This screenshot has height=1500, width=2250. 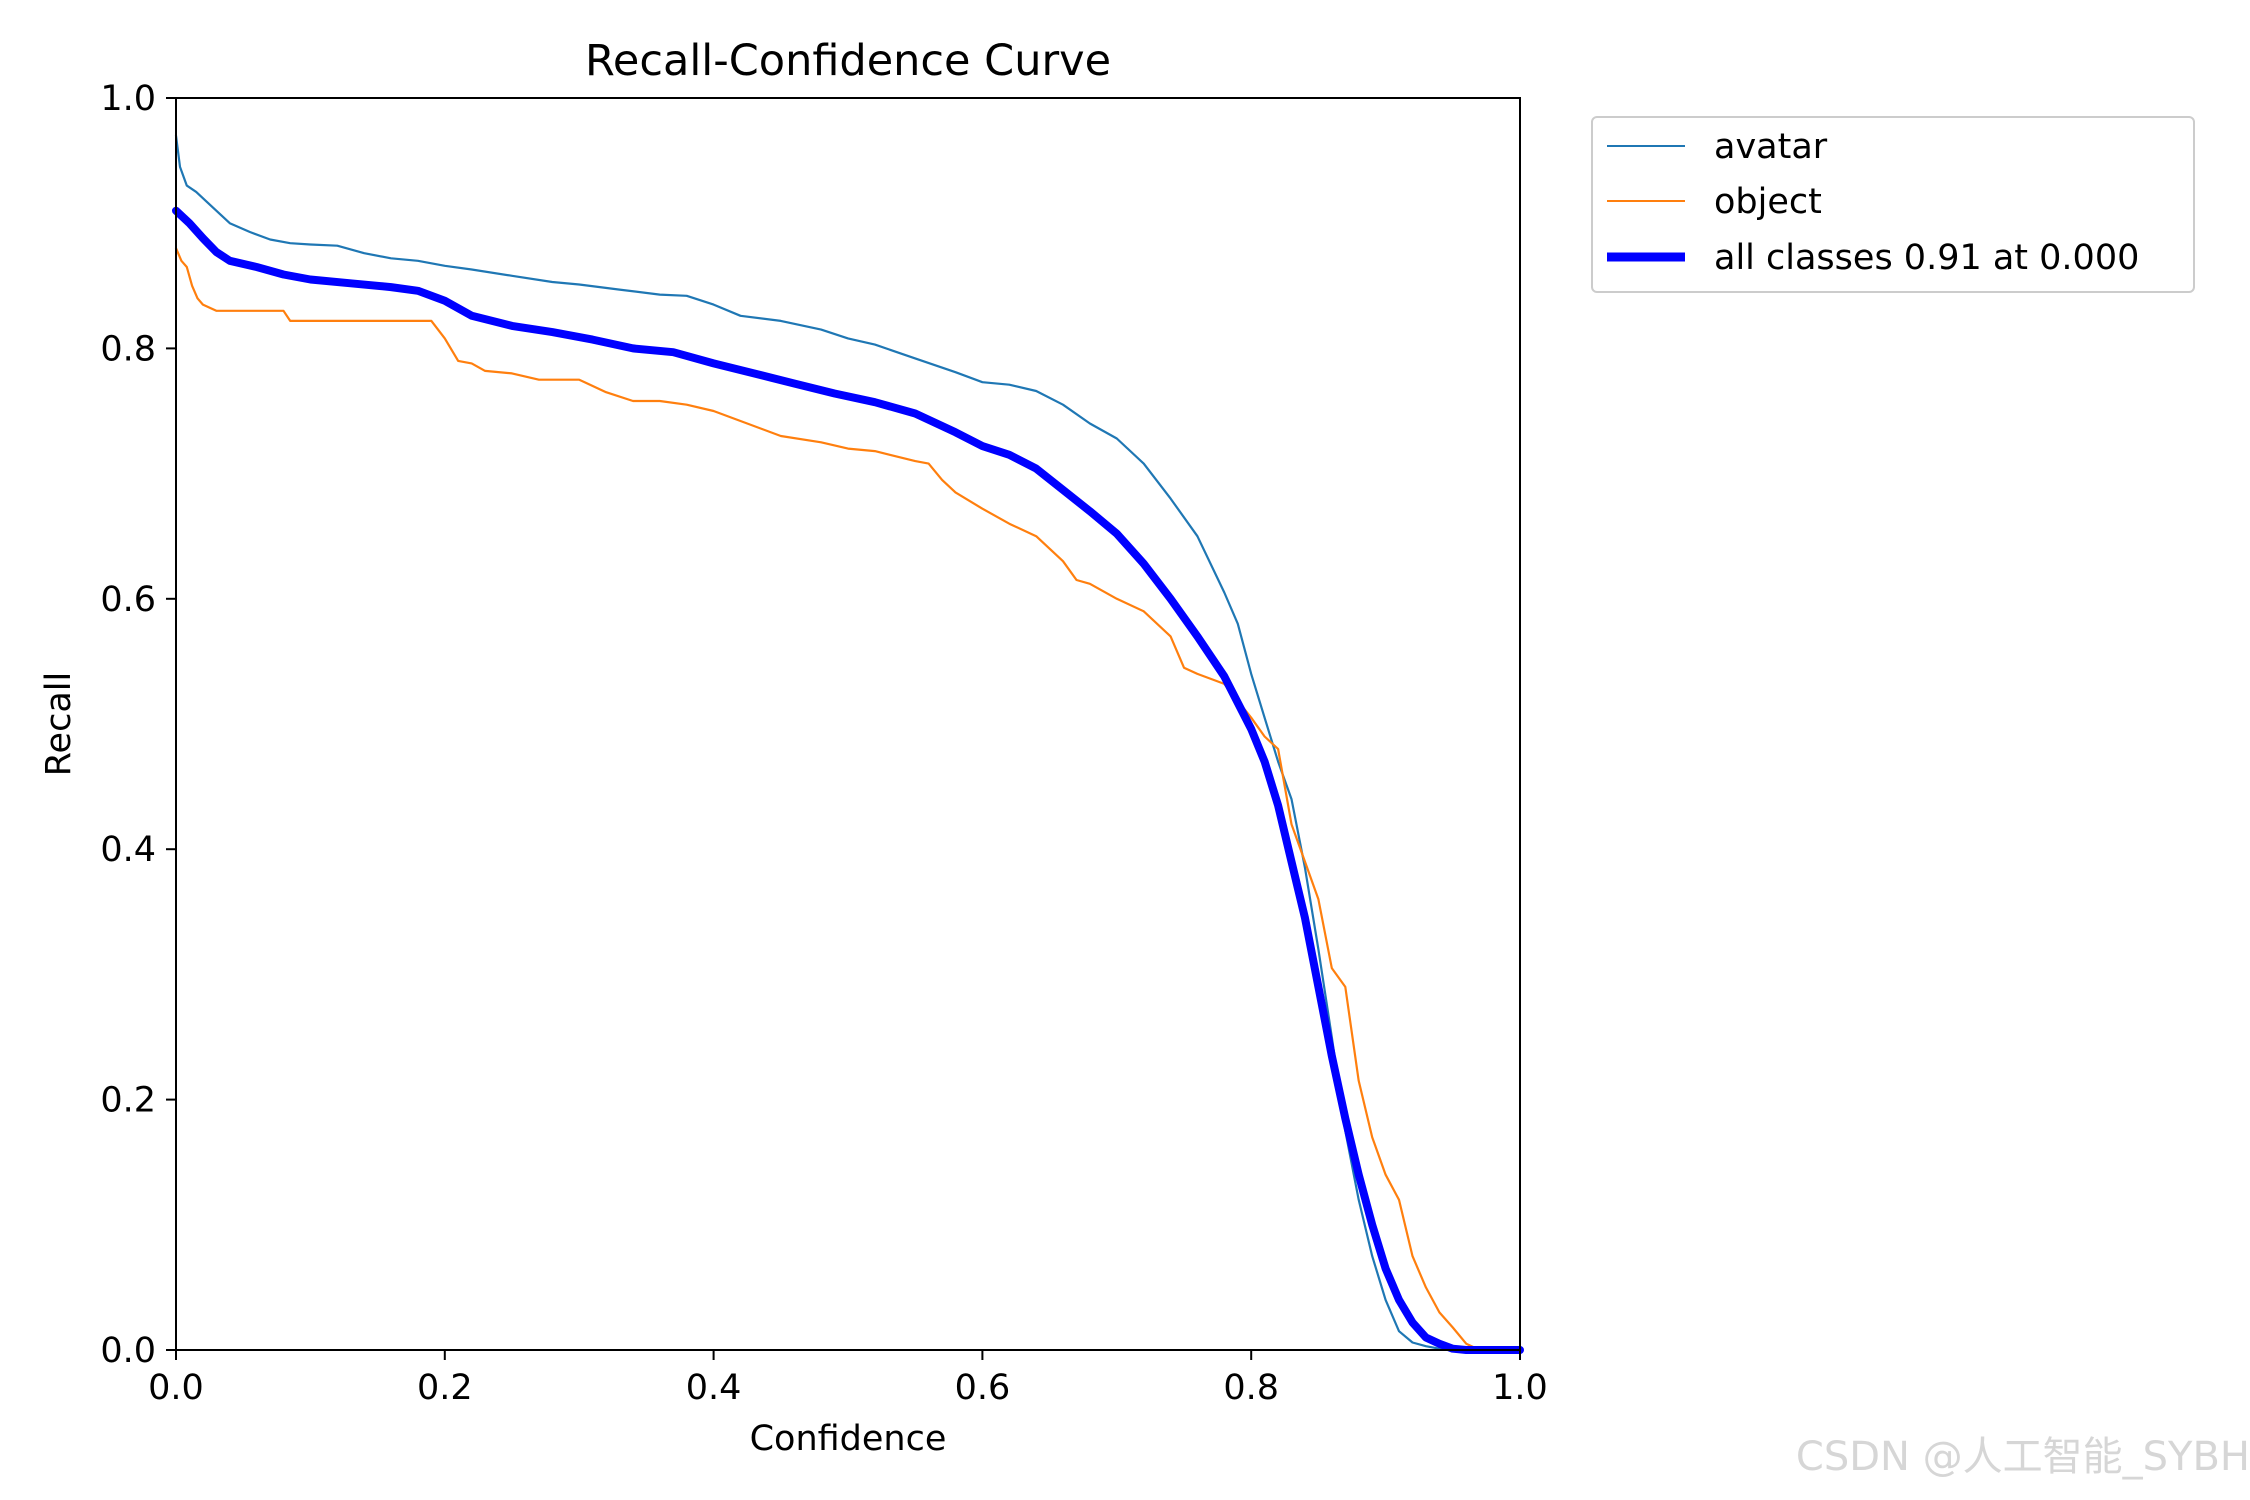 What do you see at coordinates (2022, 1457) in the screenshot?
I see `watermark-text: CSDN @人工智能_SYBH` at bounding box center [2022, 1457].